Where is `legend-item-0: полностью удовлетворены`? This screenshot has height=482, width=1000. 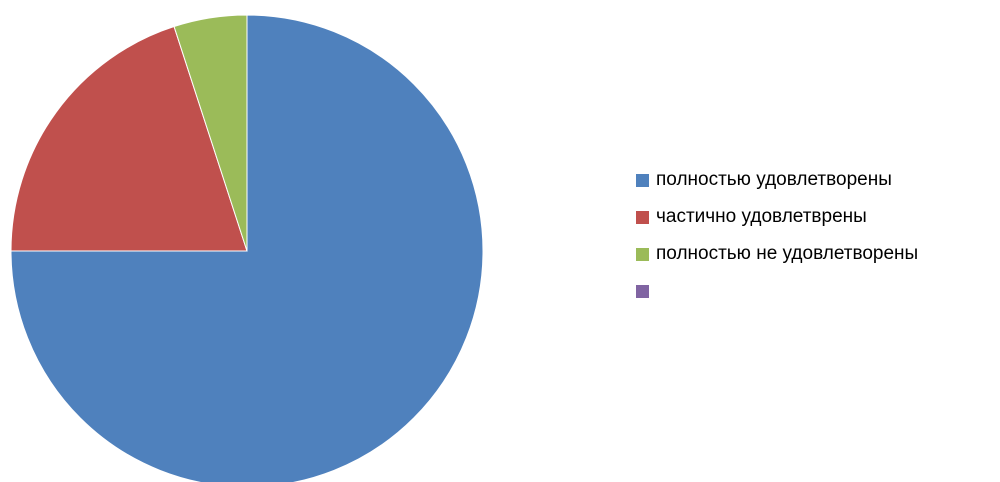
legend-item-0: полностью удовлетворены is located at coordinates (816, 180).